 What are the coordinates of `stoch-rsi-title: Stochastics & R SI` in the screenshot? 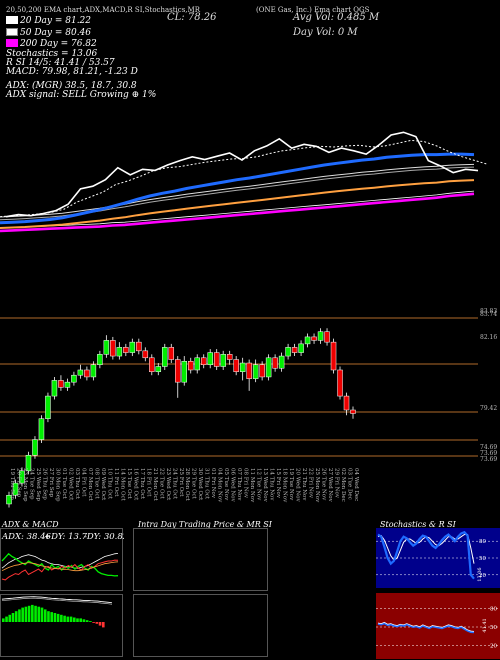 It's located at (418, 524).